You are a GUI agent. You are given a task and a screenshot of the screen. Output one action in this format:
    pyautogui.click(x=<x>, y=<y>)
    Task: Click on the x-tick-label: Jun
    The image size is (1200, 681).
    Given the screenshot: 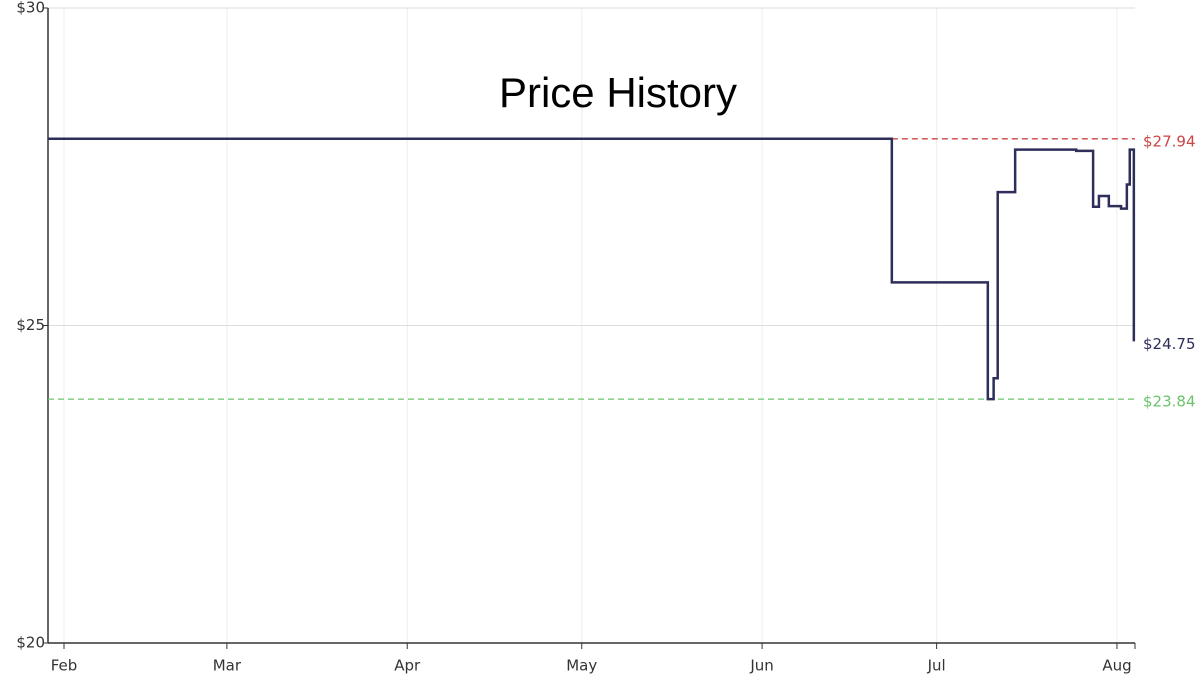 What is the action you would take?
    pyautogui.click(x=761, y=666)
    